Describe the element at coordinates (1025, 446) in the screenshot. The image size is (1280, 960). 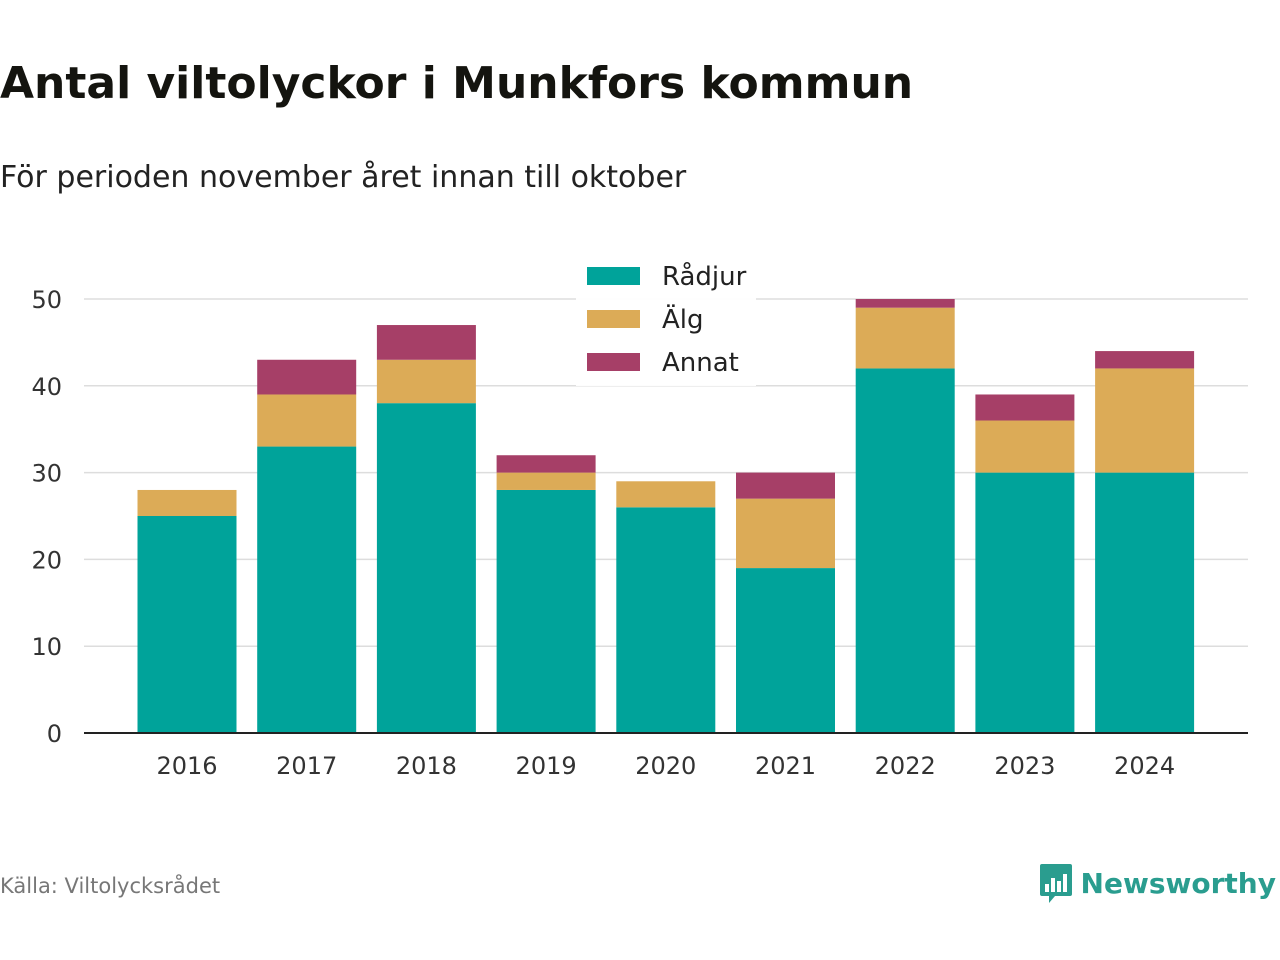
I see `bar-älg-2023` at that location.